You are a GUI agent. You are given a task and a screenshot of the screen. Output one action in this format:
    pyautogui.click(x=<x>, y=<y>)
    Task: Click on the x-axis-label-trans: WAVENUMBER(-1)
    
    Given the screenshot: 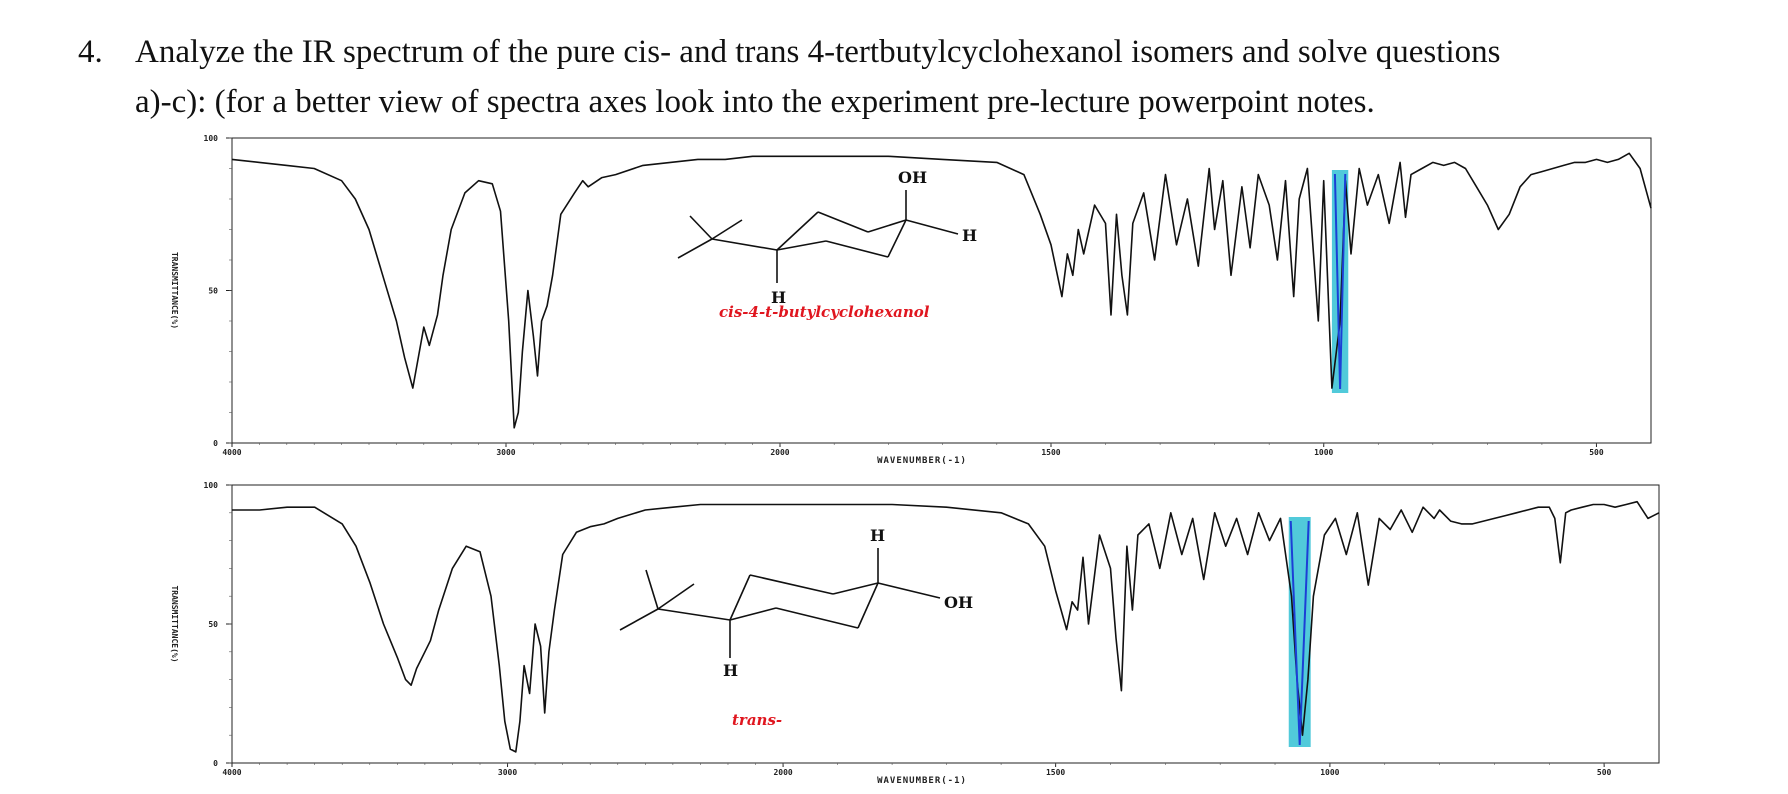 What is the action you would take?
    pyautogui.click(x=922, y=781)
    